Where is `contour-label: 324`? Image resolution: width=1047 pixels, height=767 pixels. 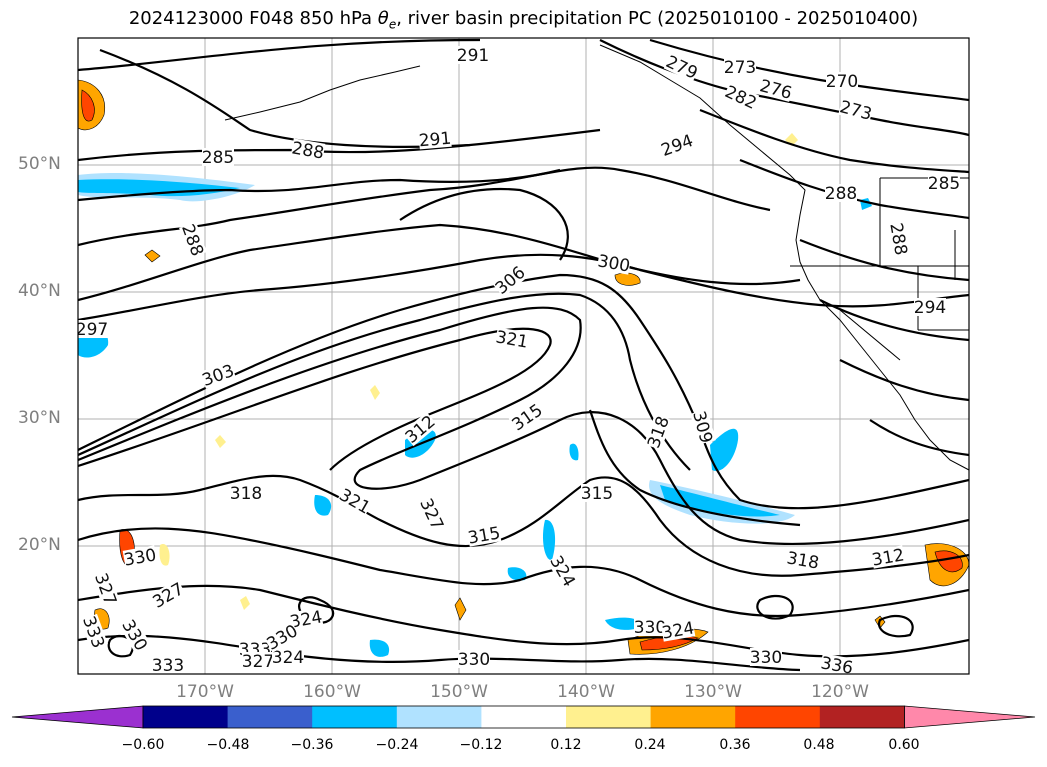 contour-label: 324 is located at coordinates (288, 658).